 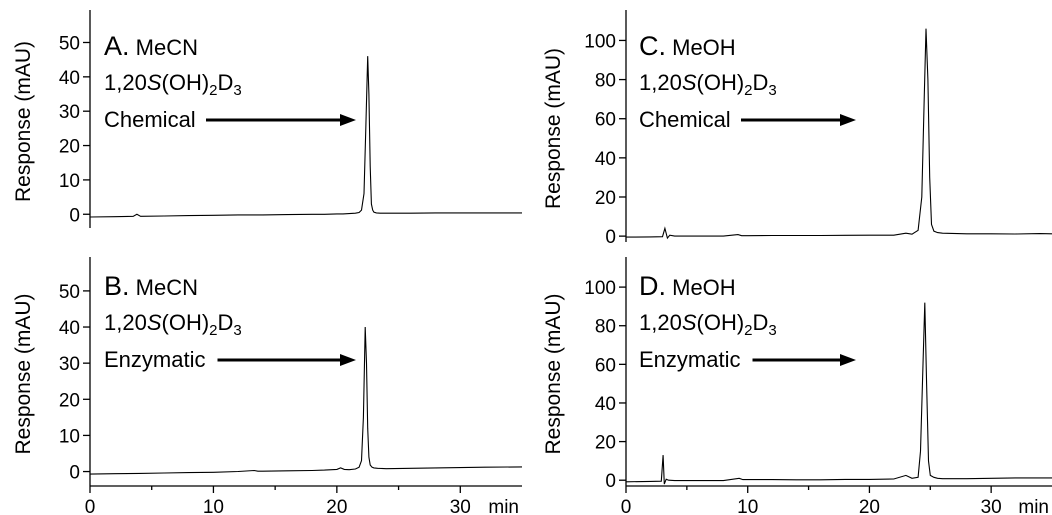 I want to click on panel-label: D. MeOH, so click(x=687, y=286).